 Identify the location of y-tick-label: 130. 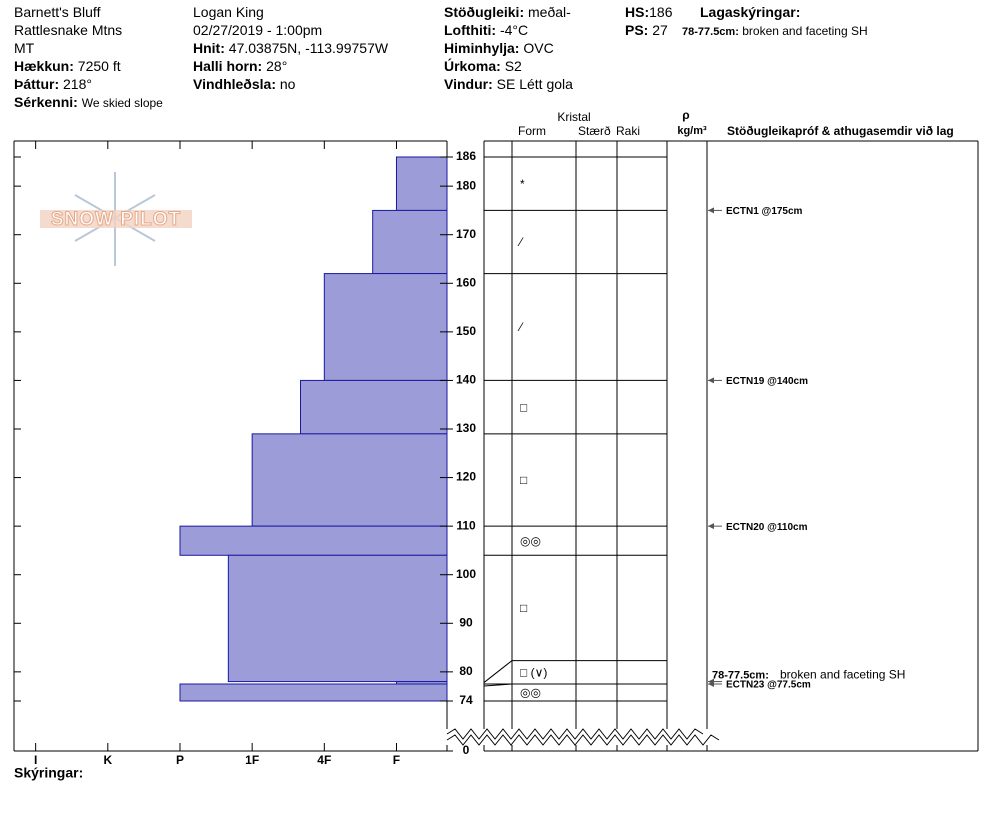
(466, 428).